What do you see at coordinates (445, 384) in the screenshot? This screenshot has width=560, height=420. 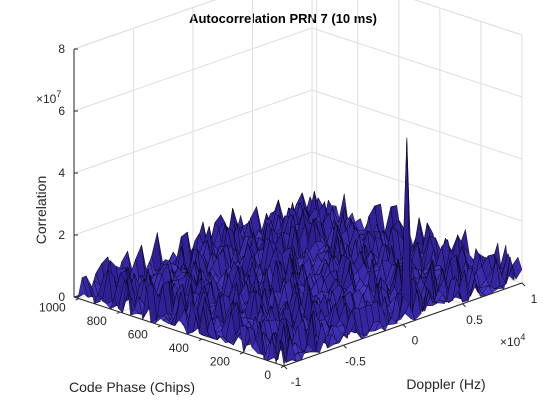 I see `y-axis-label: Doppler (Hz)` at bounding box center [445, 384].